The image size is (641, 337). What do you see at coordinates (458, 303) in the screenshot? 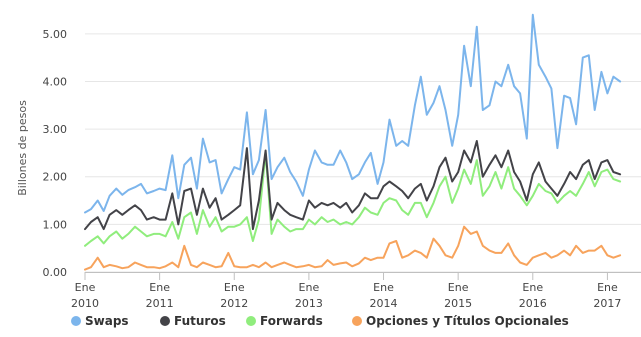
I see `x-tick-label-year: 2015` at bounding box center [458, 303].